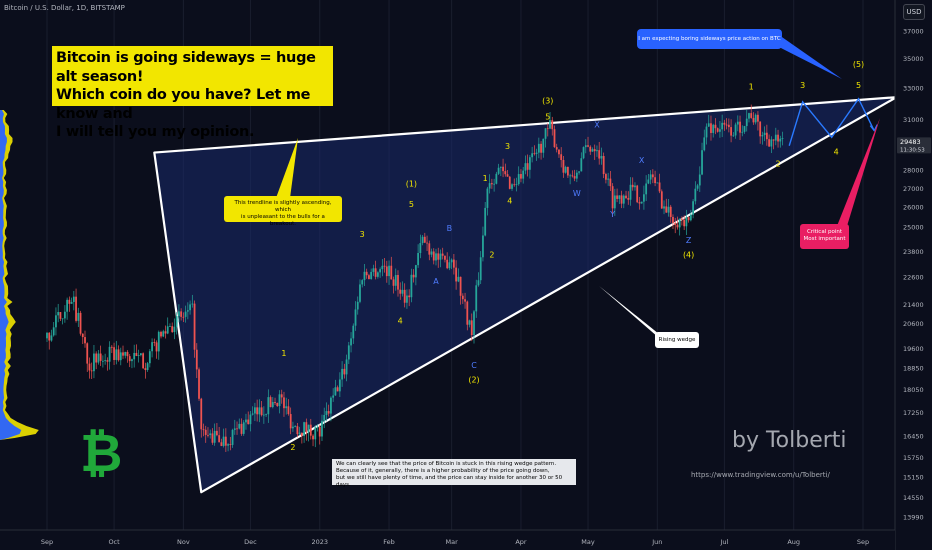 This screenshot has height=550, width=932. What do you see at coordinates (793, 542) in the screenshot?
I see `time-tick-label: Aug` at bounding box center [793, 542].